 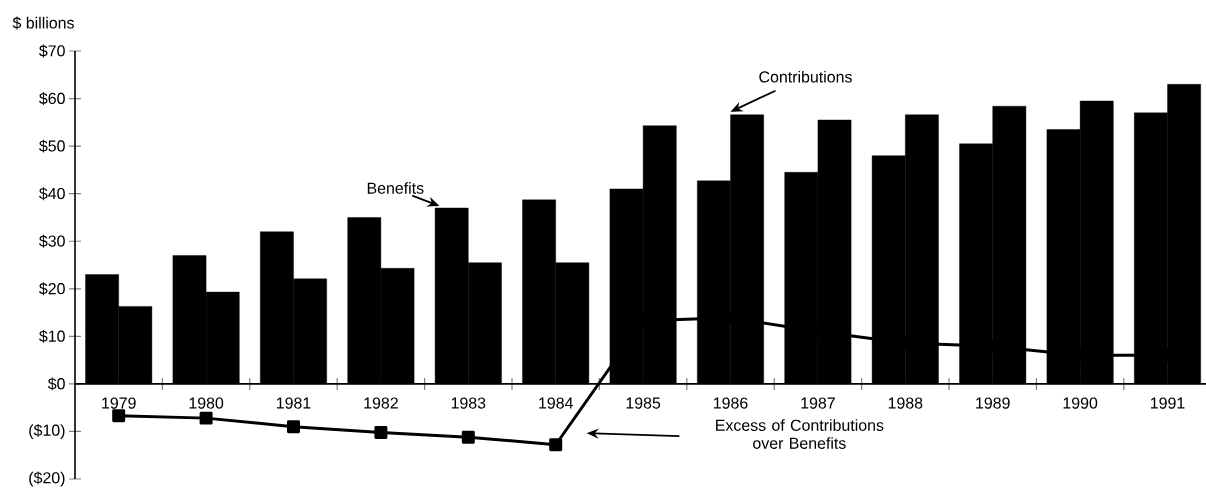 What do you see at coordinates (805, 76) in the screenshot?
I see `annotation: Contributions` at bounding box center [805, 76].